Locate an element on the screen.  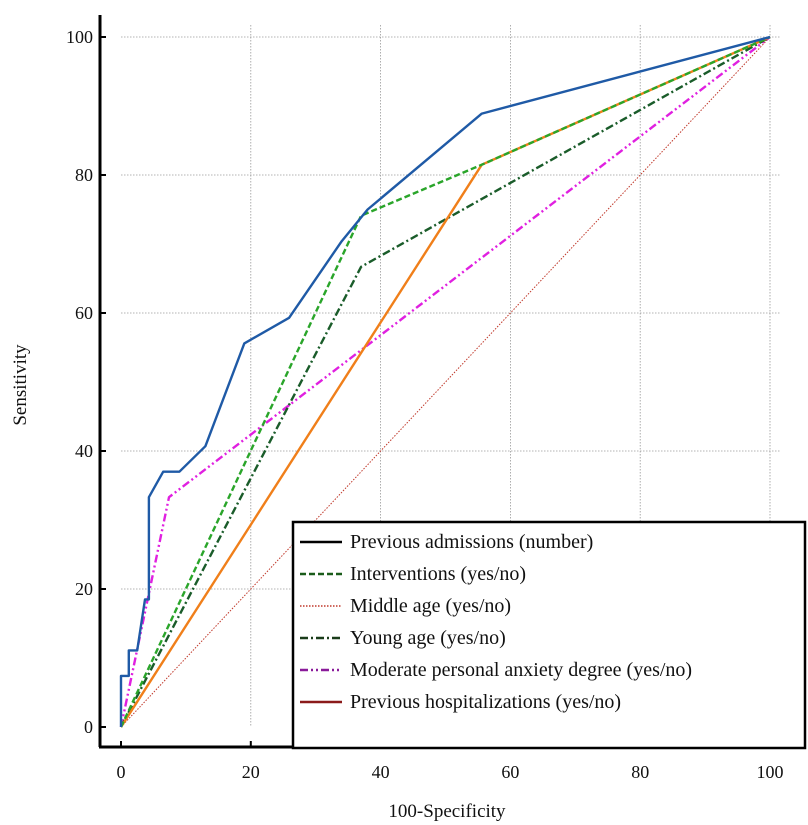
y-tick-label: 0 is located at coordinates (88, 727).